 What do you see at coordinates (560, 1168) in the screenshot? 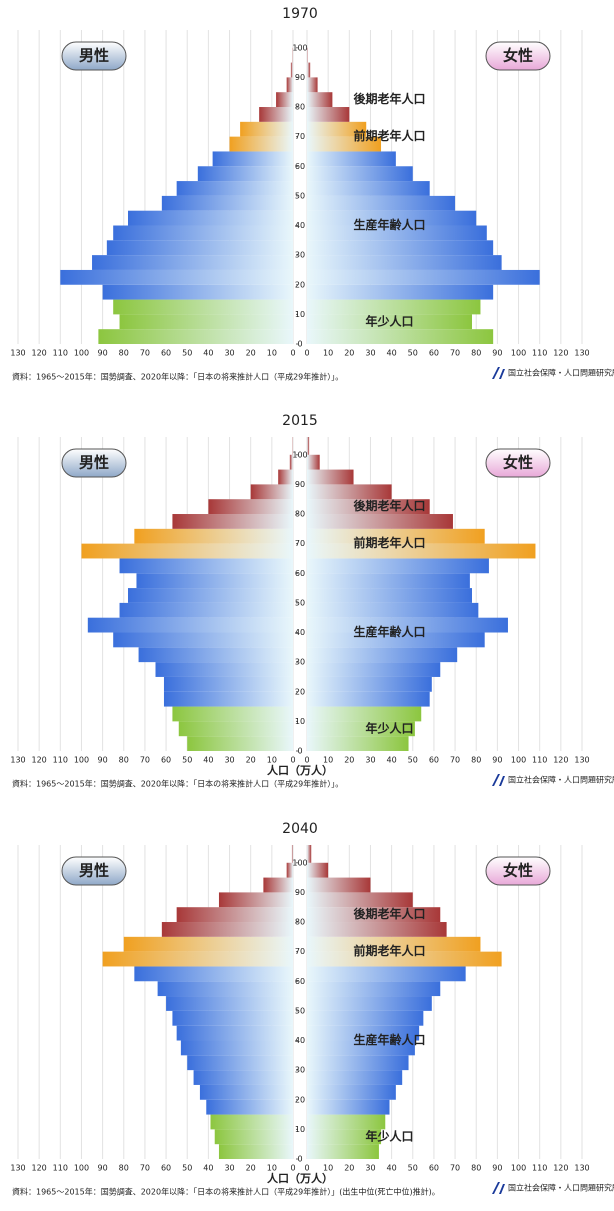
I see `x-tick-label: 120` at bounding box center [560, 1168].